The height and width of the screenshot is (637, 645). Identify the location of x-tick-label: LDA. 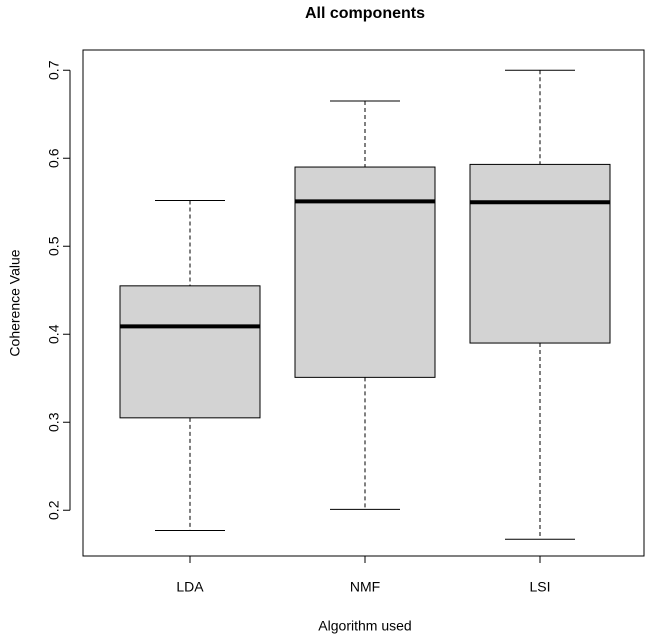
(190, 587).